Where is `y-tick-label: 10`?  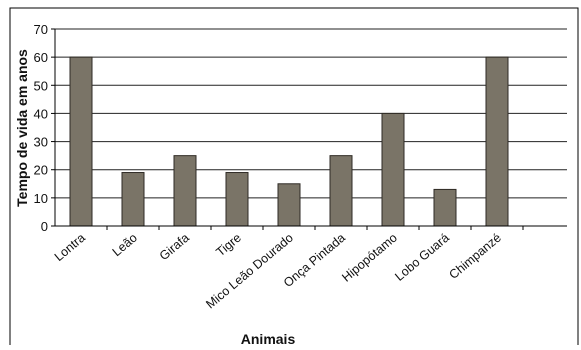 y-tick-label: 10 is located at coordinates (41, 198).